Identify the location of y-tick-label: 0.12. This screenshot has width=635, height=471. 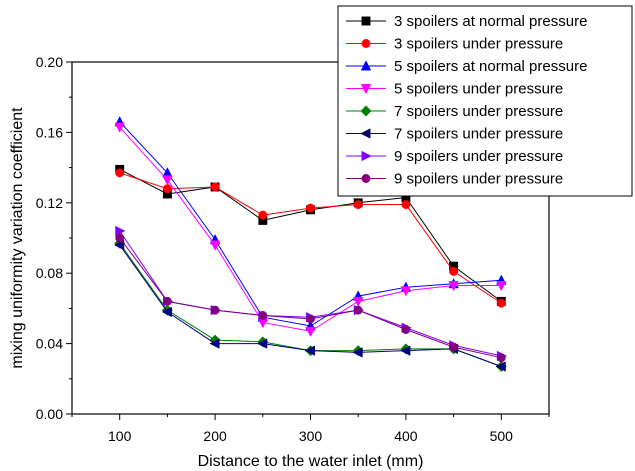
(49, 203).